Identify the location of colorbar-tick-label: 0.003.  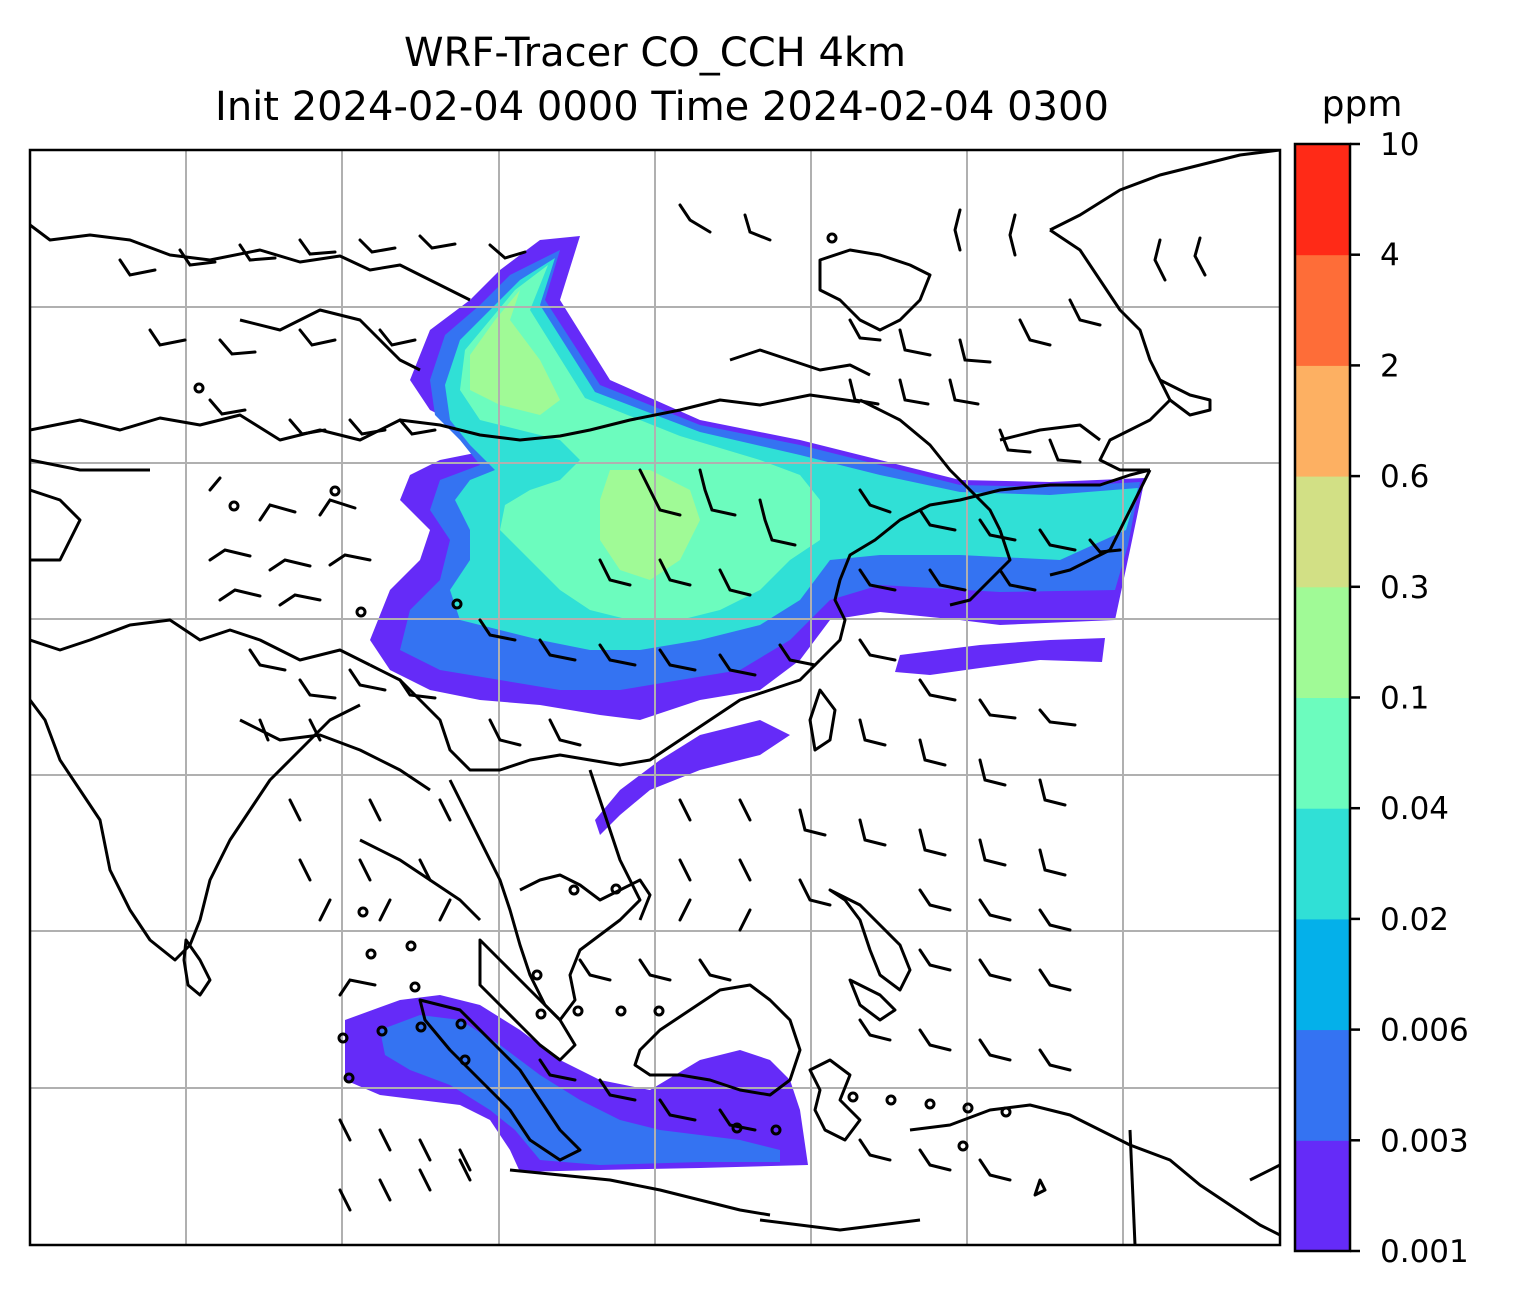
(1424, 1141).